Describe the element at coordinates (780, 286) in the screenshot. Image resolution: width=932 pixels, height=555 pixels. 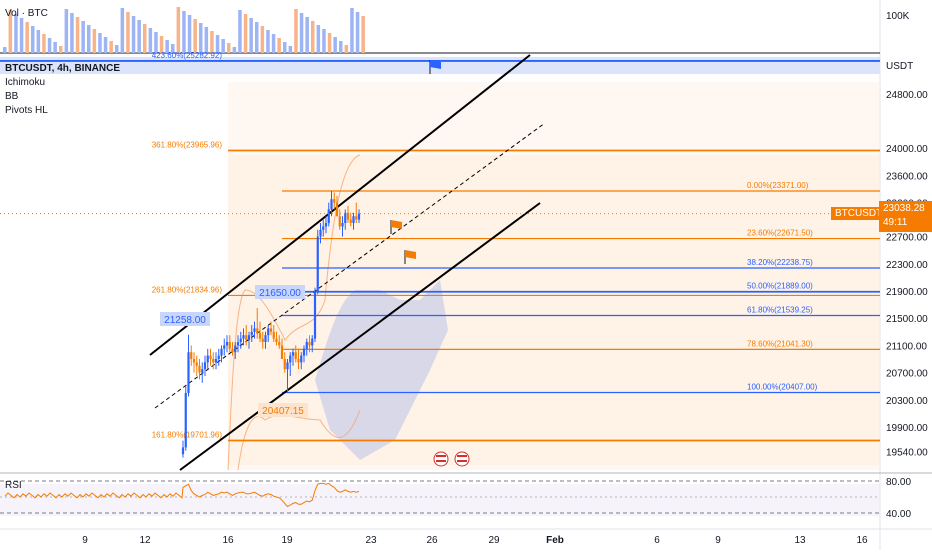
I see `fib-label: 50.00%(21889.00)` at that location.